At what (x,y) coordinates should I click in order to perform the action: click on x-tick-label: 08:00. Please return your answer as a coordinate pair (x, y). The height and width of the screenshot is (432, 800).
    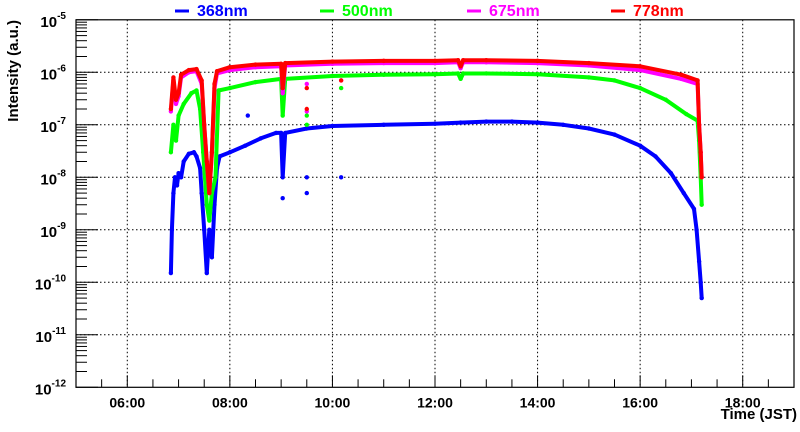
    Looking at the image, I should click on (230, 402).